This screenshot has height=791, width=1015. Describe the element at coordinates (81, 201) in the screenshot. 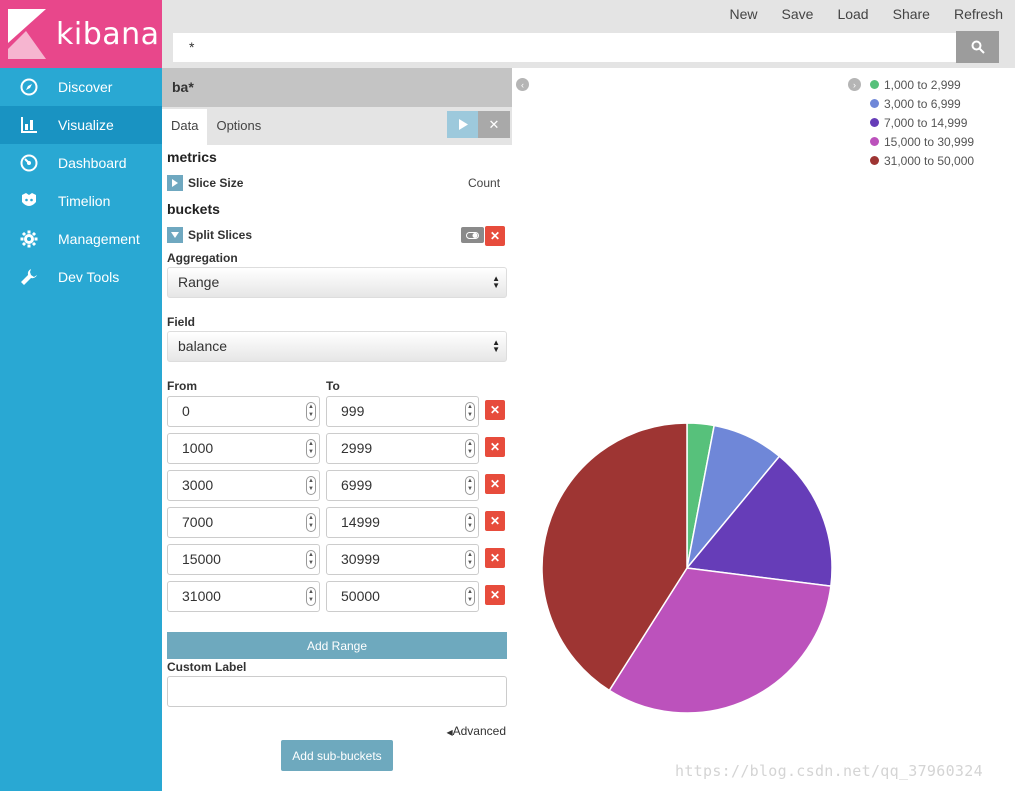

I see `sidebar-item-timelion: Timelion` at that location.